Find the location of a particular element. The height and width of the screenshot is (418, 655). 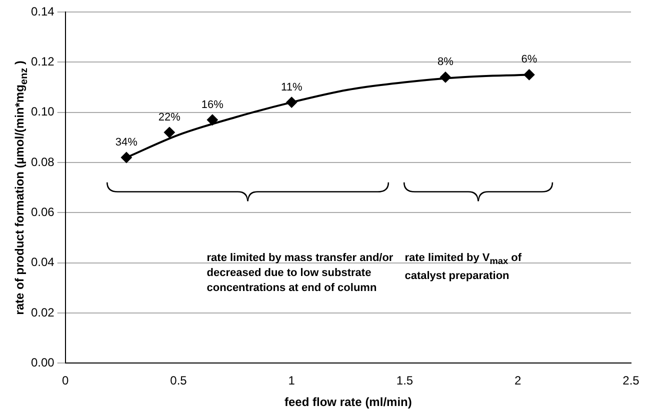

annotation: 6% is located at coordinates (529, 60).